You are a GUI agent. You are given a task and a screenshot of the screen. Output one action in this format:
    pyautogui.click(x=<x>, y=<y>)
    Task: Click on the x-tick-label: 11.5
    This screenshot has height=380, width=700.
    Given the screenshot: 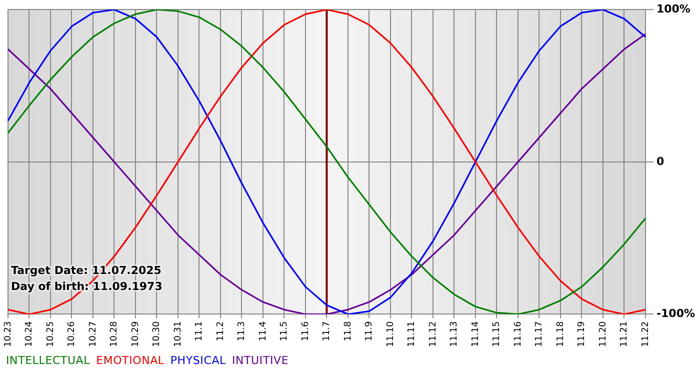 What is the action you would take?
    pyautogui.click(x=285, y=331)
    